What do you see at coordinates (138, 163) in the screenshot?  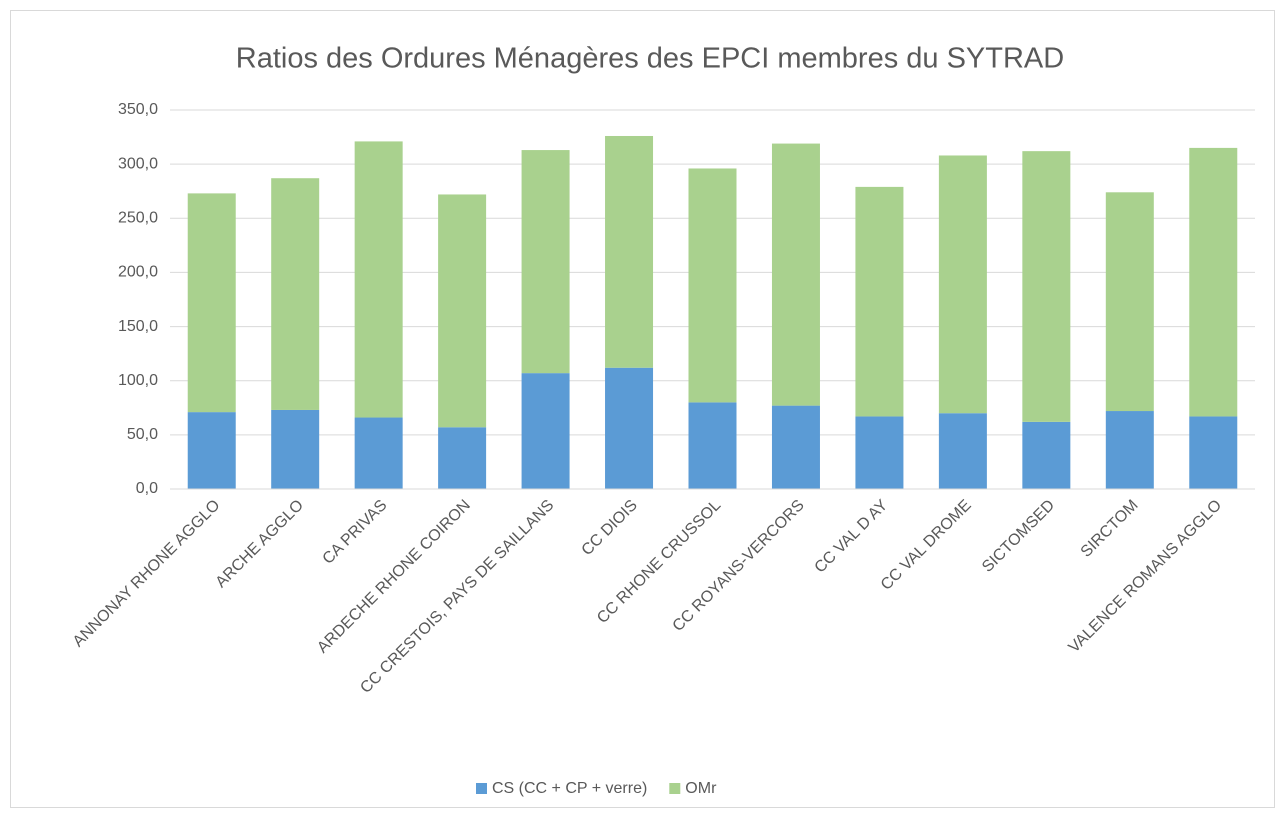 I see `y-tick-label: 300,0` at bounding box center [138, 163].